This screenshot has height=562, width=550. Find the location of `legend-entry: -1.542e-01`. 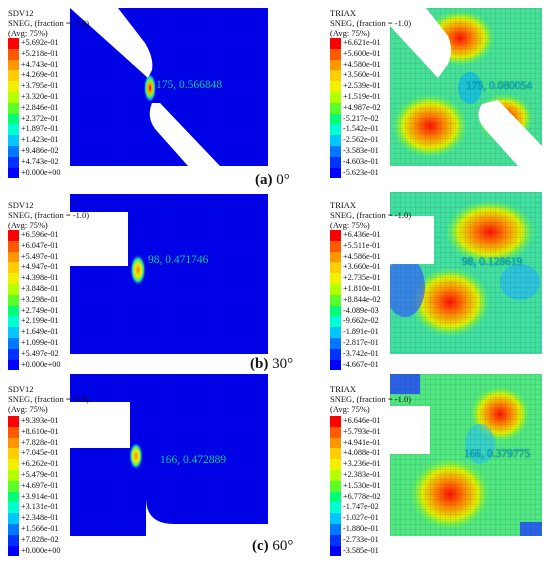

legend-entry: -1.542e-01 is located at coordinates (360, 130).